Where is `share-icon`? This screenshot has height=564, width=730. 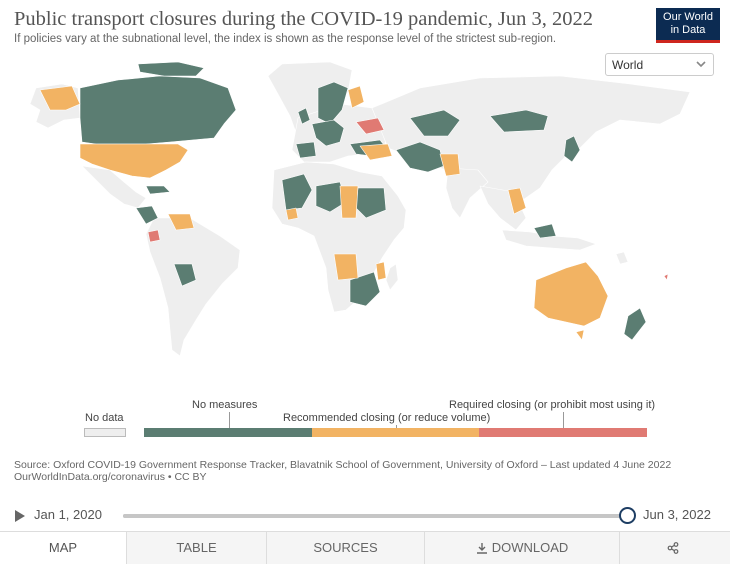 share-icon is located at coordinates (673, 548).